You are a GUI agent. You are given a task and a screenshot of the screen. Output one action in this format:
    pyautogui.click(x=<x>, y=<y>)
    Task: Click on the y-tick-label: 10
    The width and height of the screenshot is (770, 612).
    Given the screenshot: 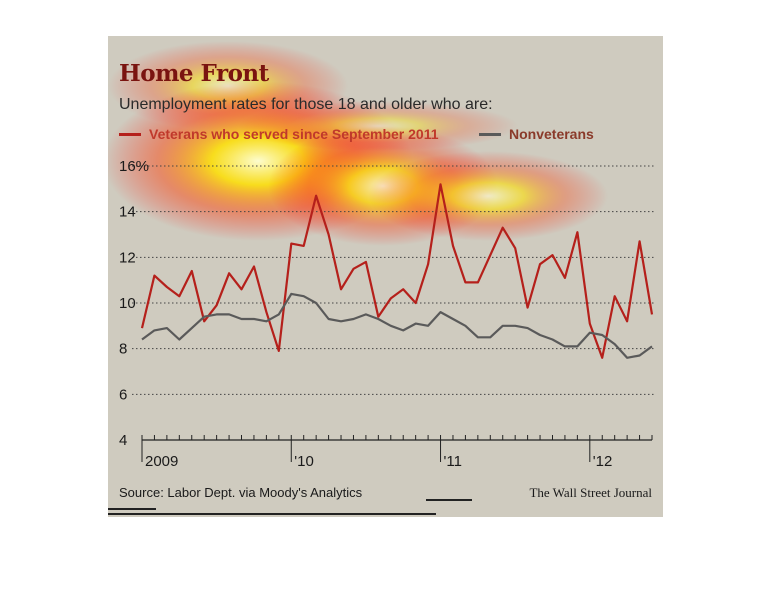 What is the action you would take?
    pyautogui.click(x=127, y=303)
    